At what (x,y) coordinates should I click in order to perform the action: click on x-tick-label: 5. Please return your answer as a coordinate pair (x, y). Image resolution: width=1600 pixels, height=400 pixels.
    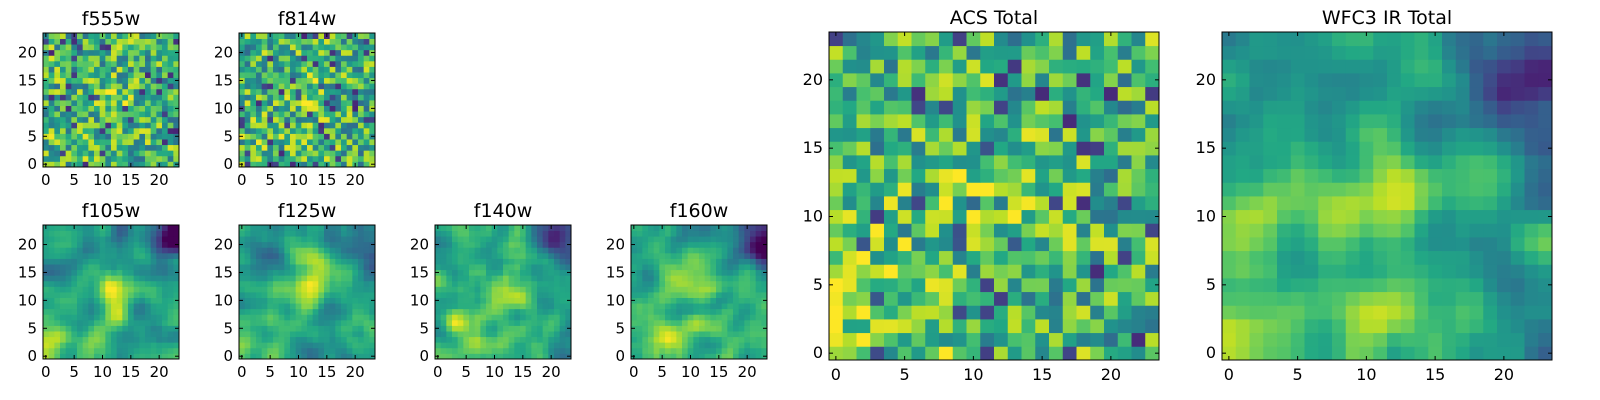
    Looking at the image, I should click on (270, 180).